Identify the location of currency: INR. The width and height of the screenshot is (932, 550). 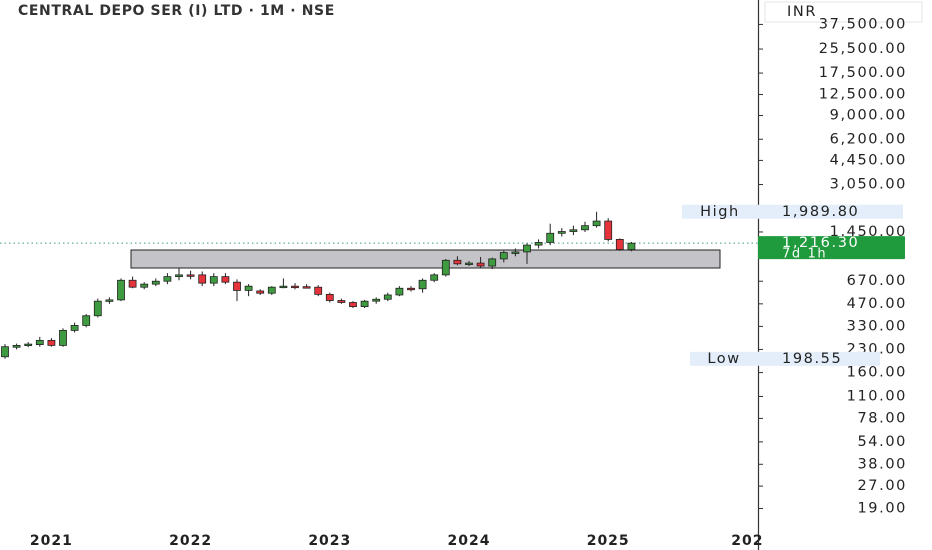
(802, 12).